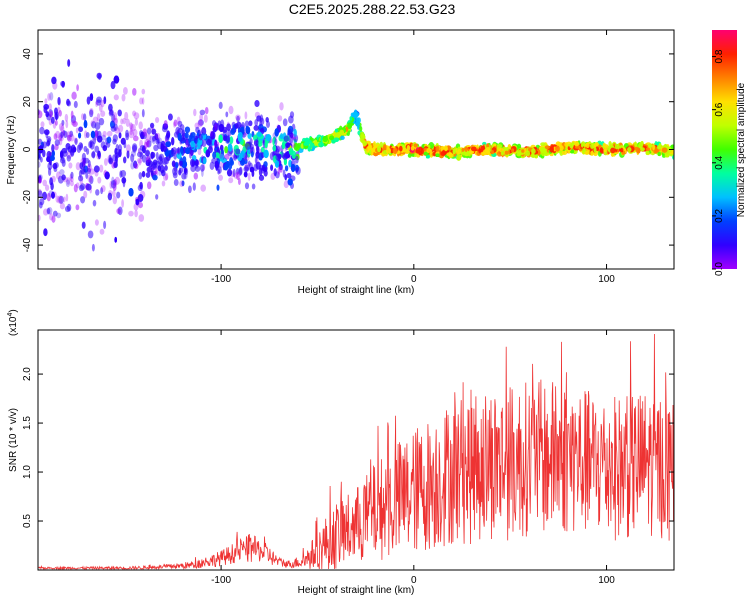 This screenshot has height=600, width=750. Describe the element at coordinates (27, 197) in the screenshot. I see `spectrogram-y-tick-label: -20` at that location.